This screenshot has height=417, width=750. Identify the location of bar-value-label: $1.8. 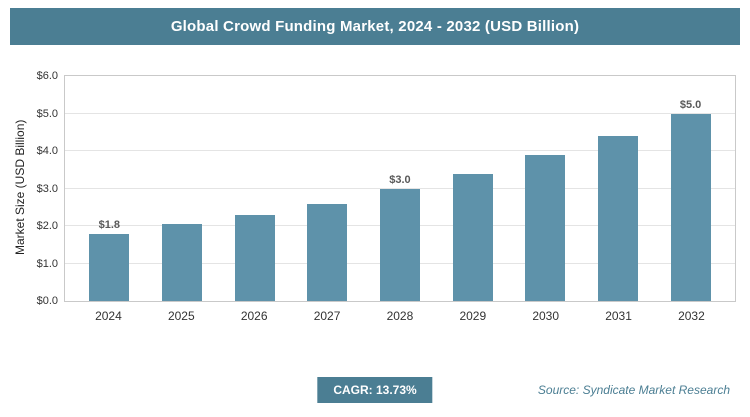
(109, 224).